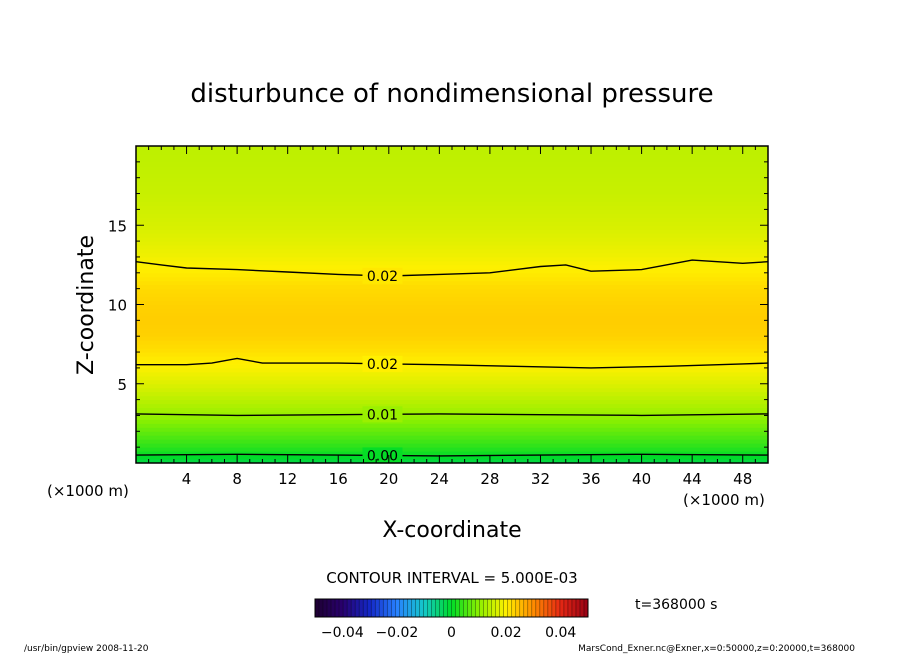 The height and width of the screenshot is (654, 904). I want to click on colorbar-frame, so click(451, 608).